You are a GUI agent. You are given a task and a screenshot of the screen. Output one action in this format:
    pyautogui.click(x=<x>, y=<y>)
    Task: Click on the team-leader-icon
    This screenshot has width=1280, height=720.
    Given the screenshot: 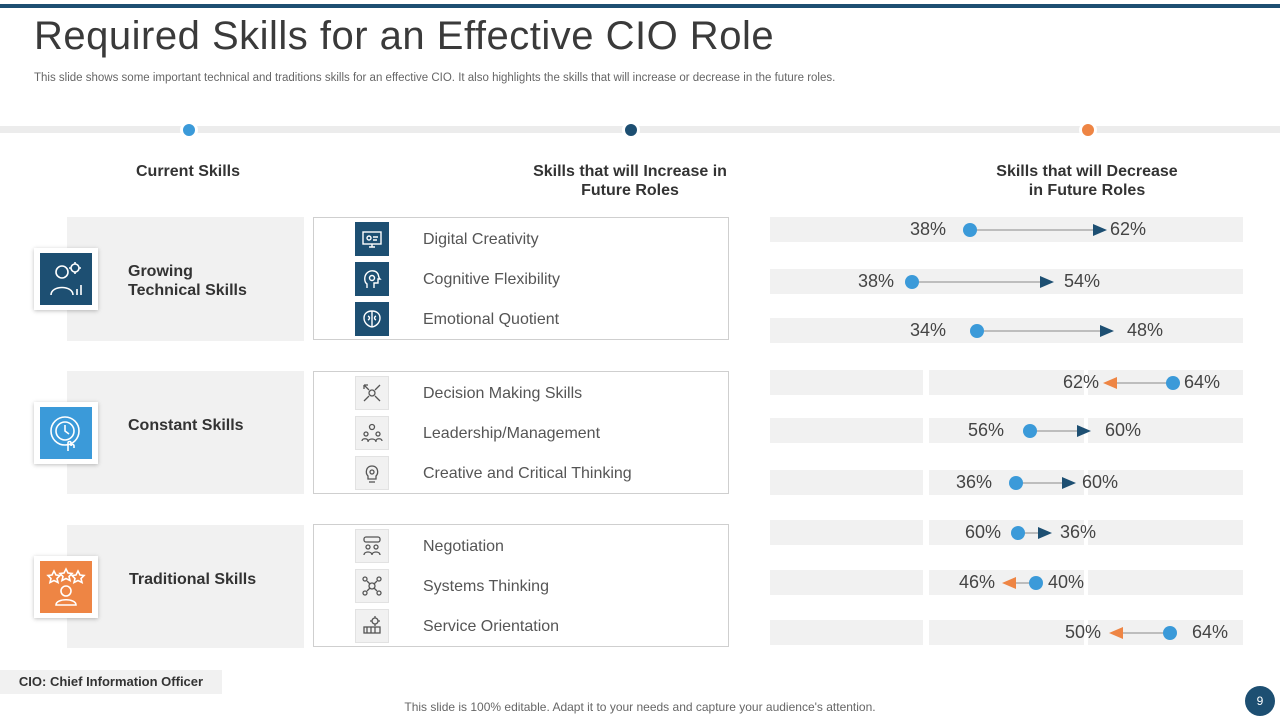 What is the action you would take?
    pyautogui.click(x=372, y=433)
    